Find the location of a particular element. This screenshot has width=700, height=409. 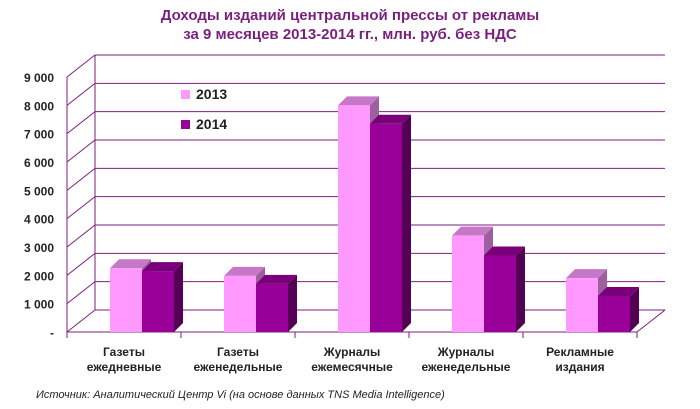

x-category-label: ежемесячные is located at coordinates (352, 367).